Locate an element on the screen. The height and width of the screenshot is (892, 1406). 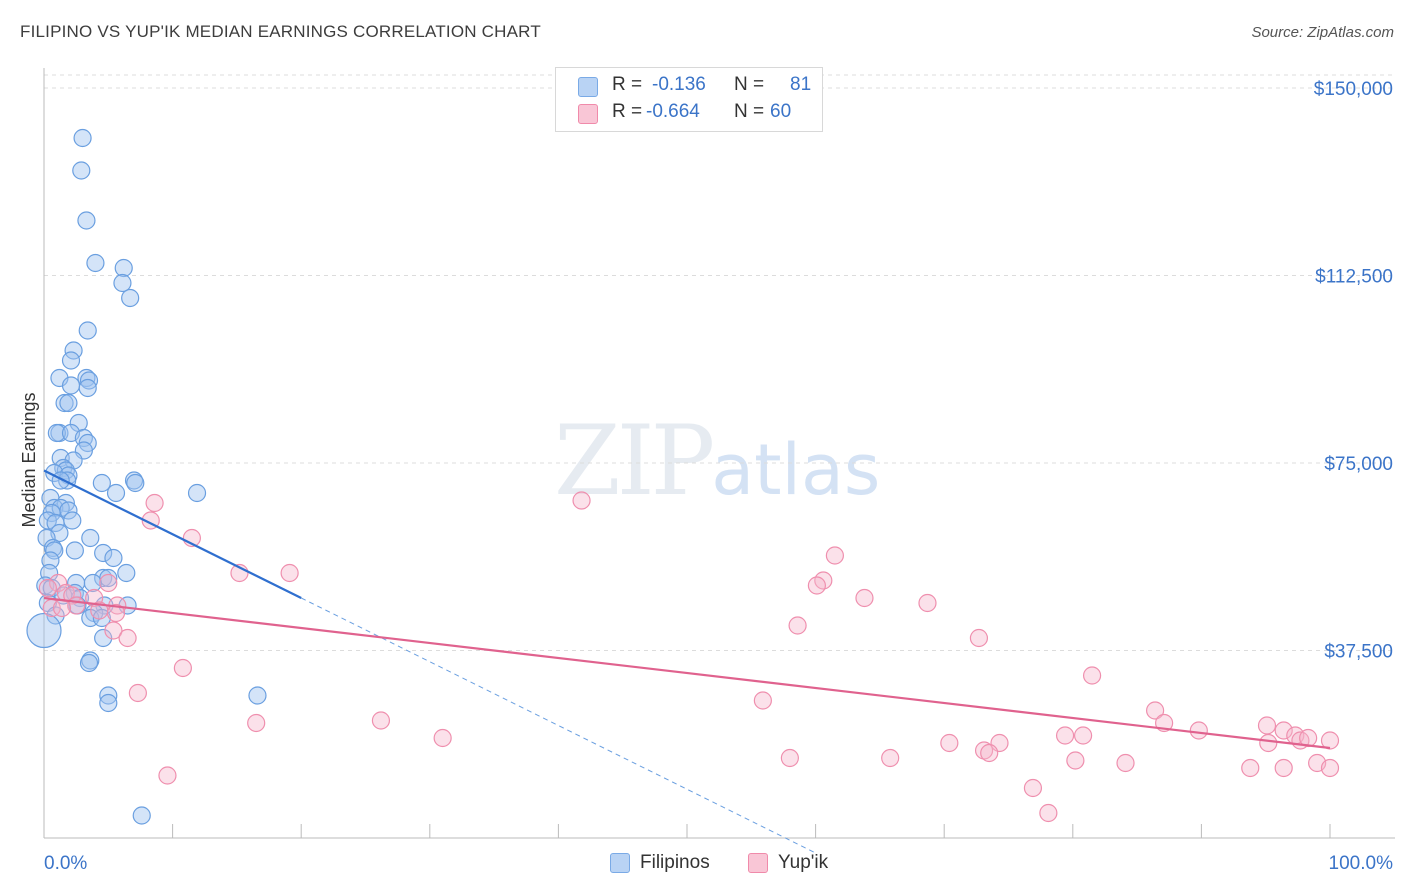
x-tick-label-0: 0.0% is located at coordinates (65, 863).